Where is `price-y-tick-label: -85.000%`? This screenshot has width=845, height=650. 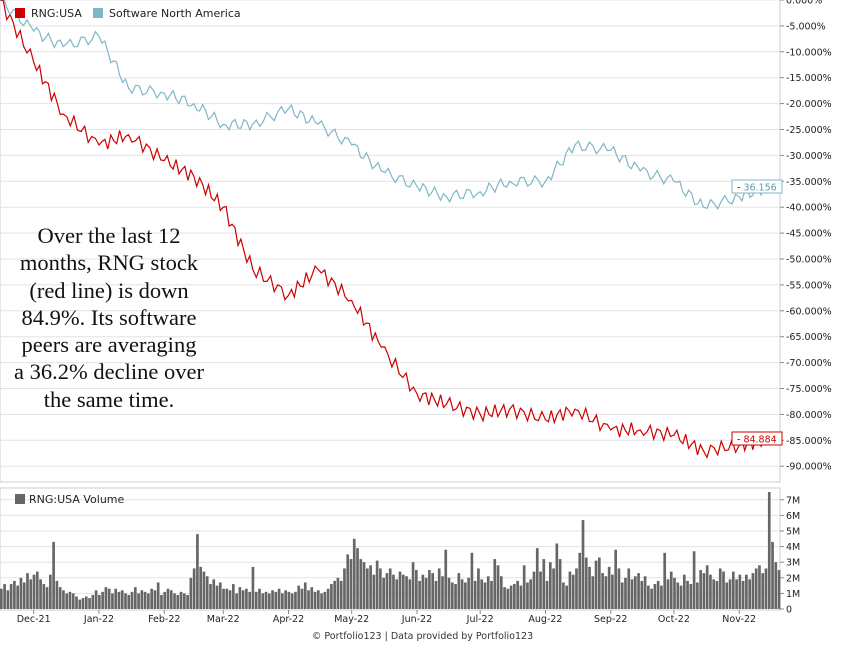
price-y-tick-label: -85.000% is located at coordinates (809, 441).